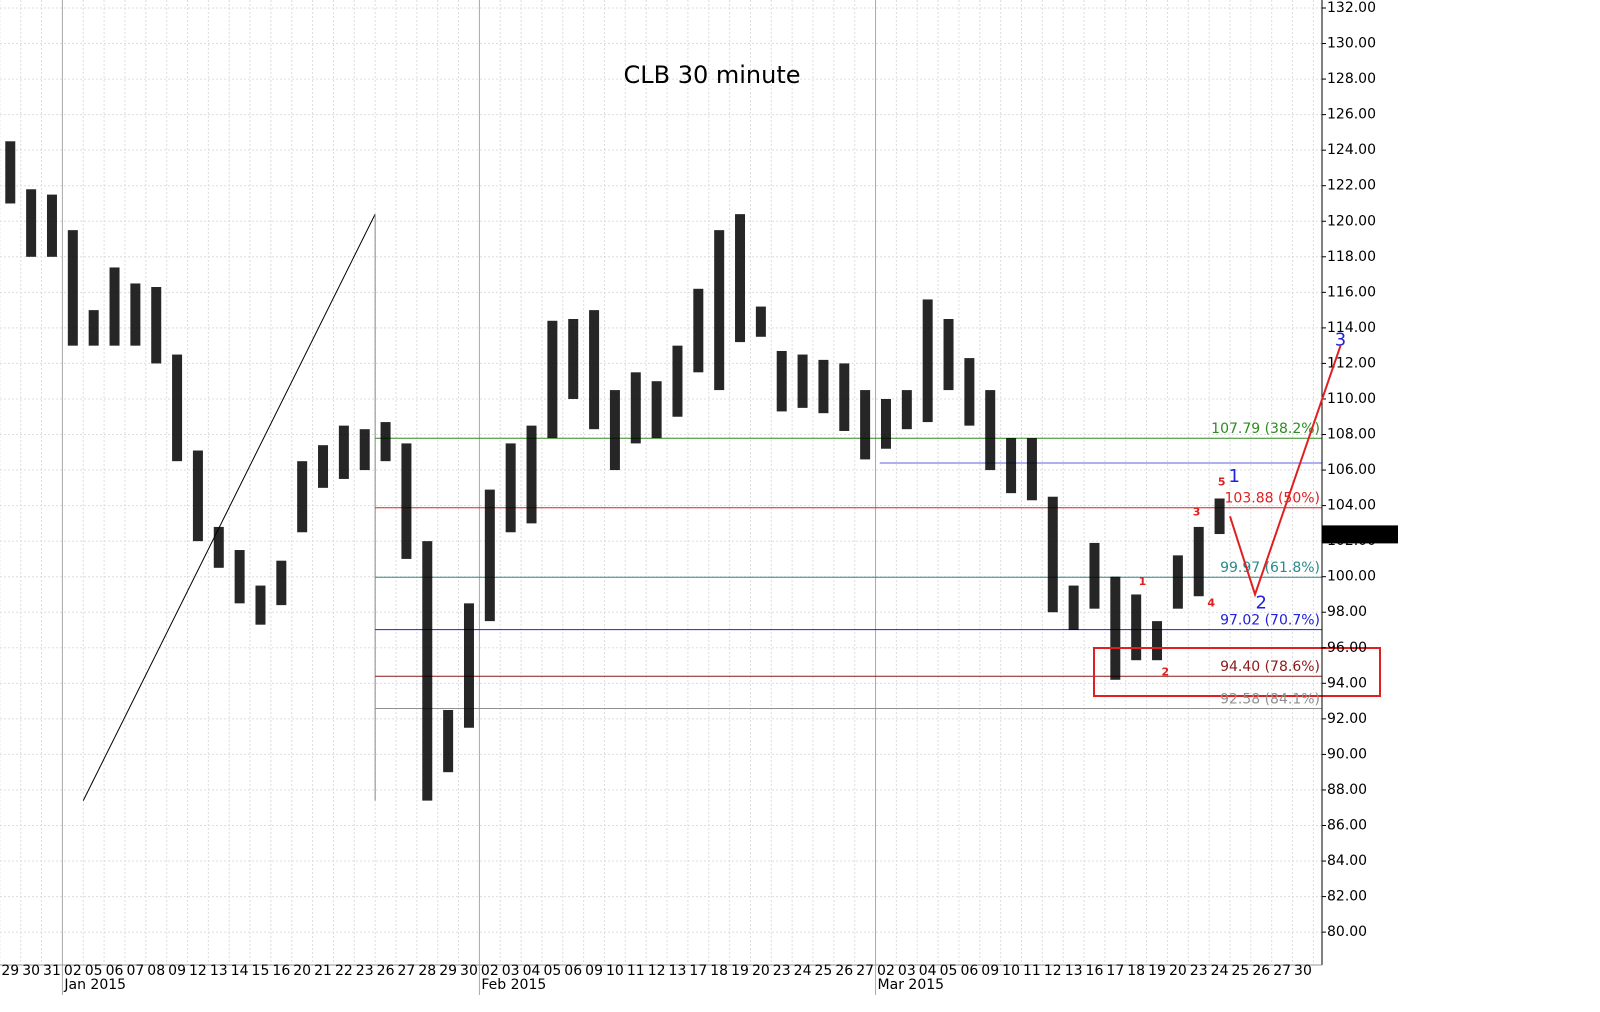  Describe the element at coordinates (1351, 150) in the screenshot. I see `y-tick-label: 124.00` at that location.